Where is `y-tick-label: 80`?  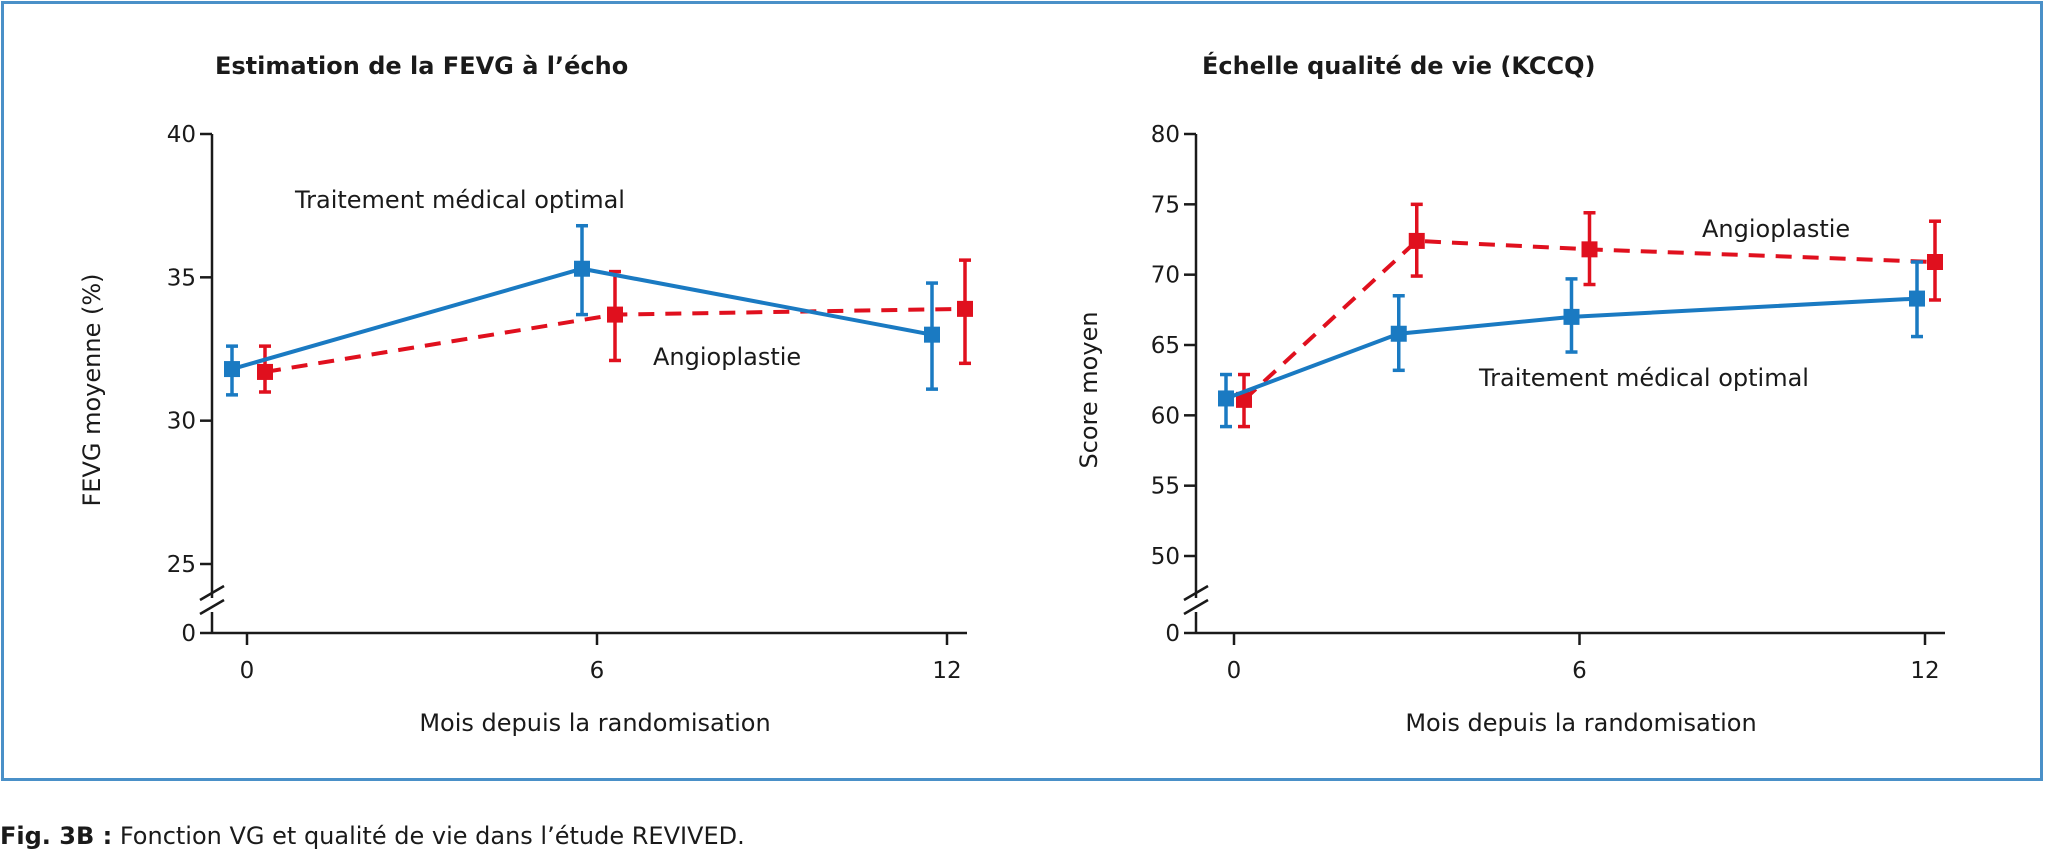
y-tick-label: 80 is located at coordinates (1165, 135).